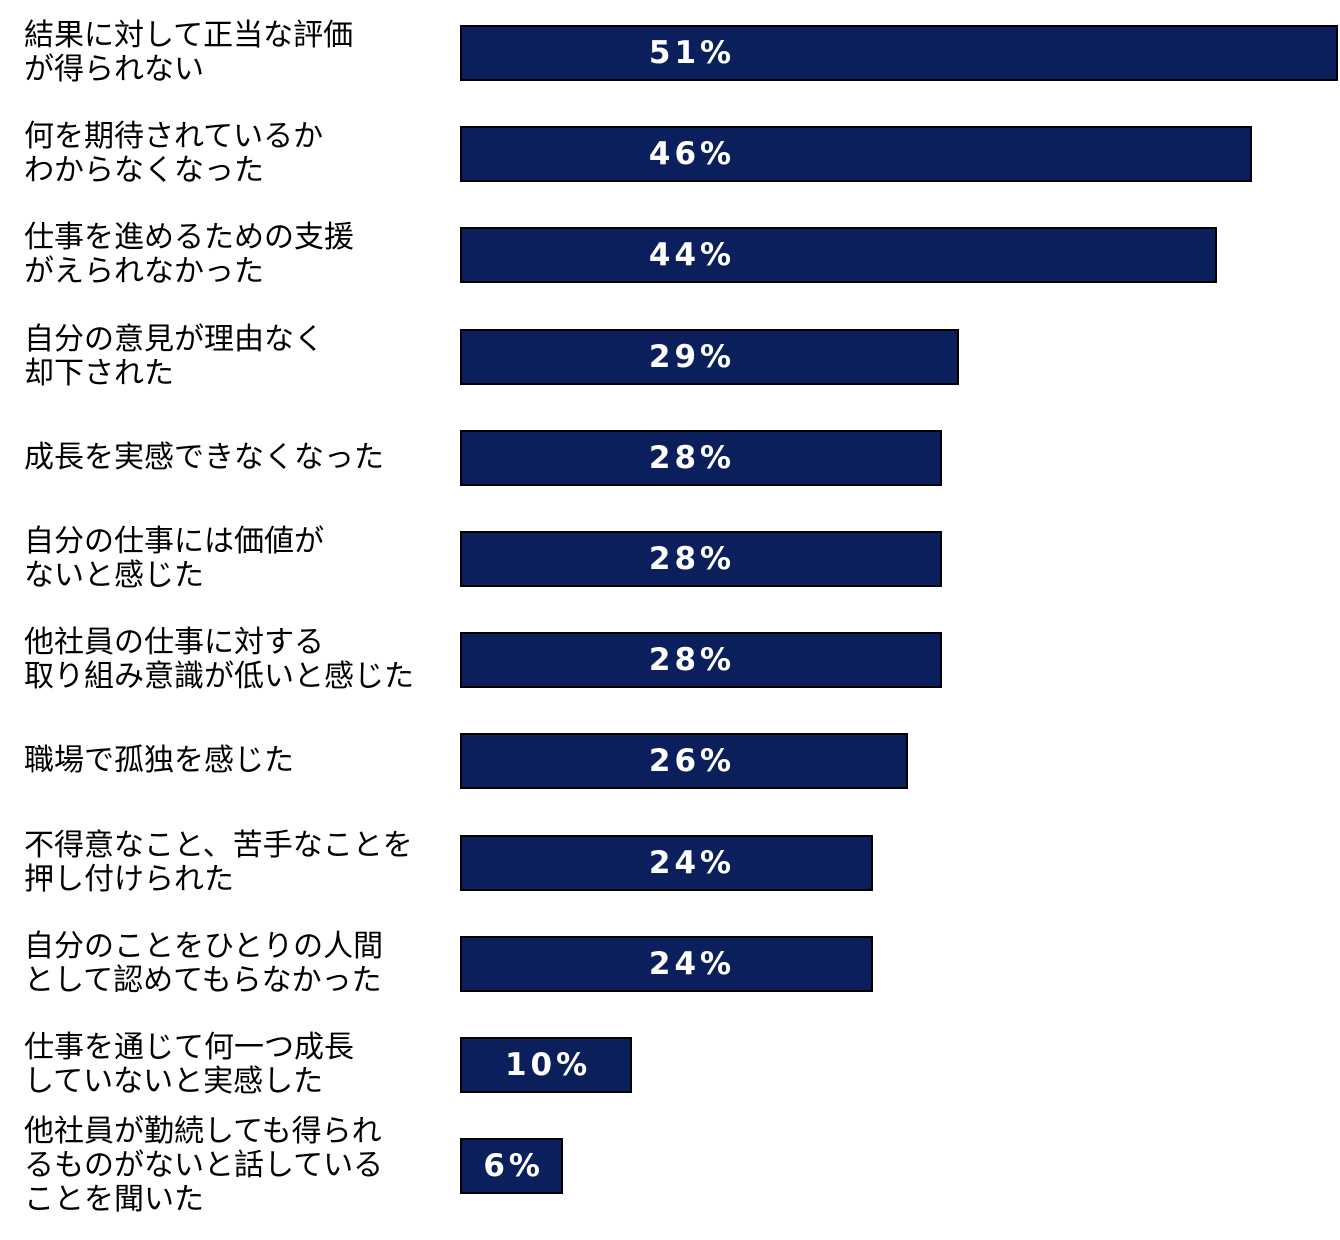  Describe the element at coordinates (692, 53) in the screenshot. I see `bar-value-label: 51%` at that location.